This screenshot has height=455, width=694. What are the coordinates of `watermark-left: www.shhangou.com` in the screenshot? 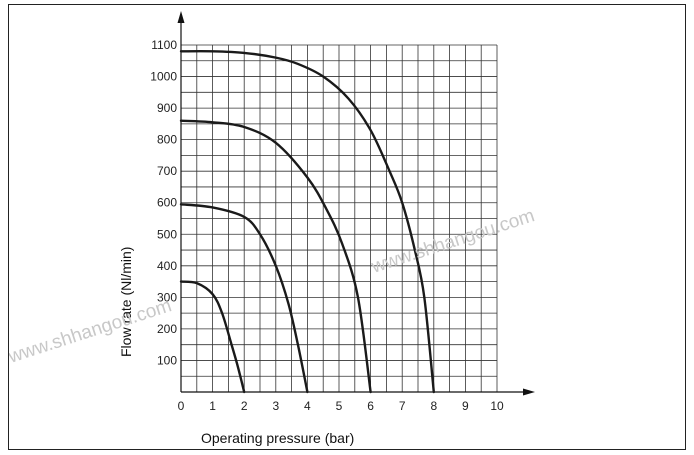 It's located at (91, 331).